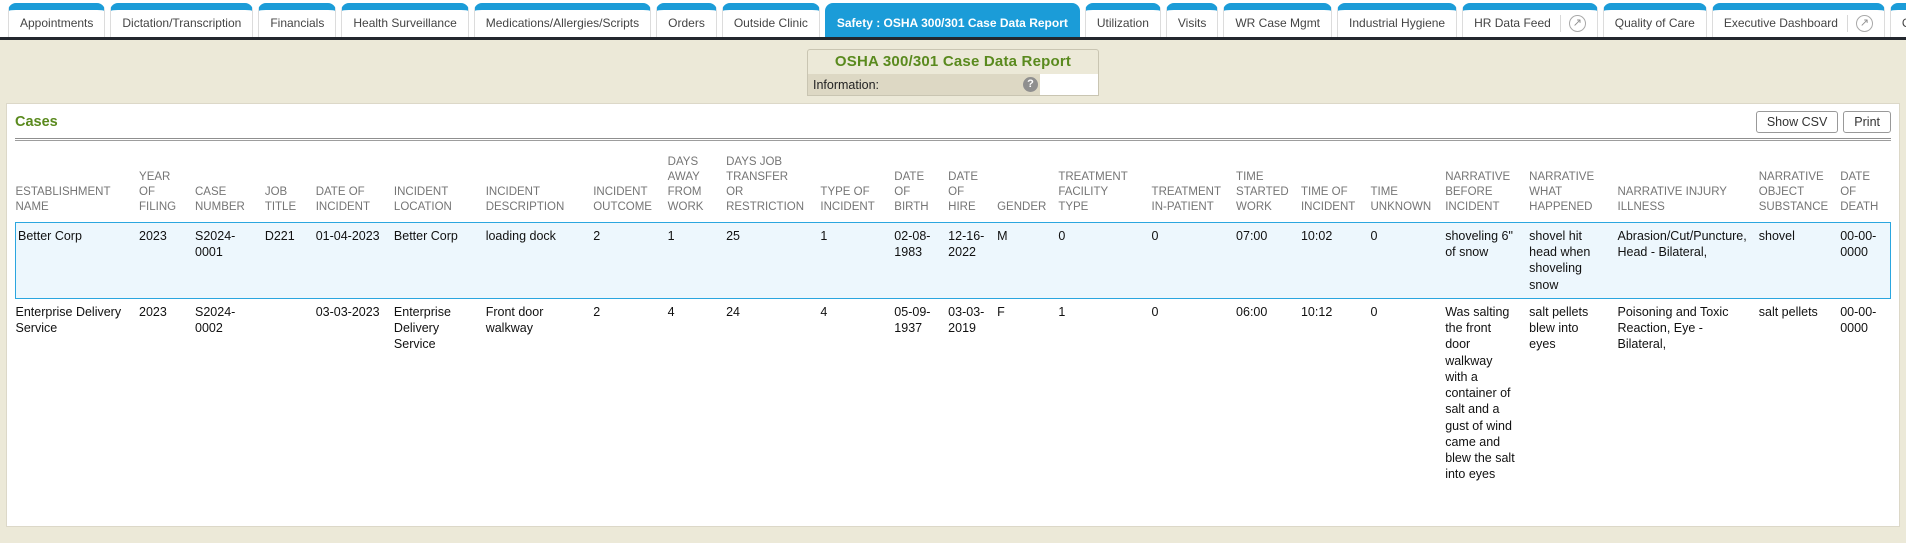 This screenshot has width=1906, height=543. I want to click on column-header: GENDER, so click(1022, 206).